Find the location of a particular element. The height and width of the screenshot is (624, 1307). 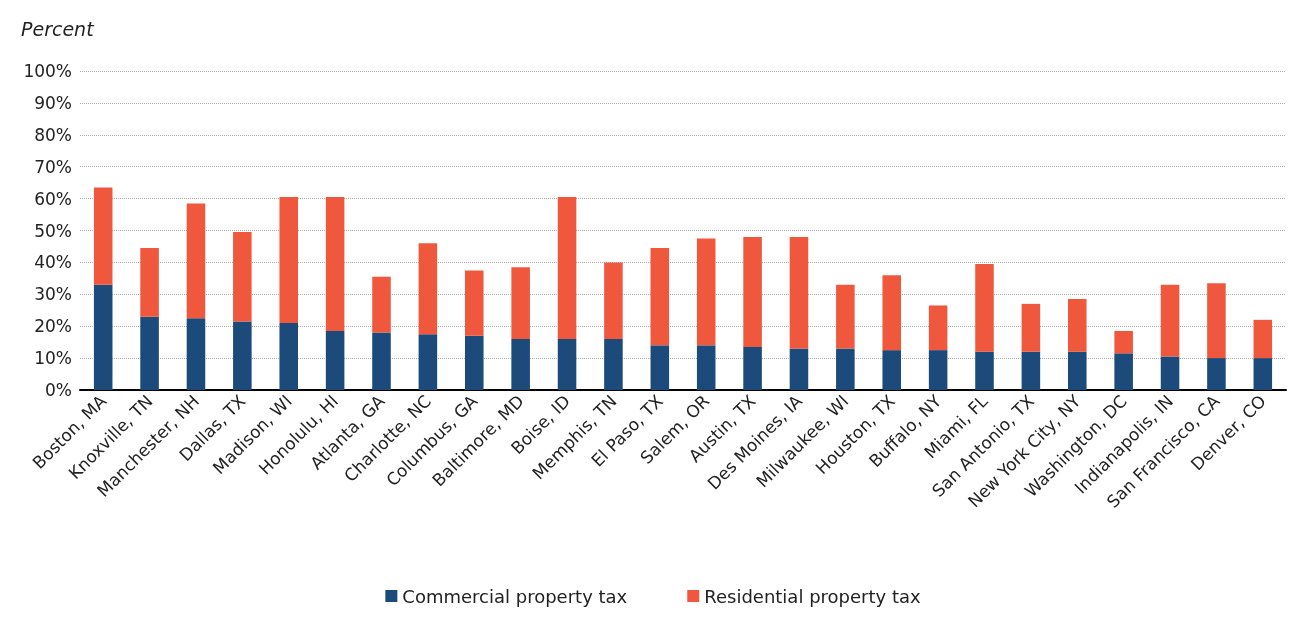

y-tick-label: 30% is located at coordinates (53, 294).